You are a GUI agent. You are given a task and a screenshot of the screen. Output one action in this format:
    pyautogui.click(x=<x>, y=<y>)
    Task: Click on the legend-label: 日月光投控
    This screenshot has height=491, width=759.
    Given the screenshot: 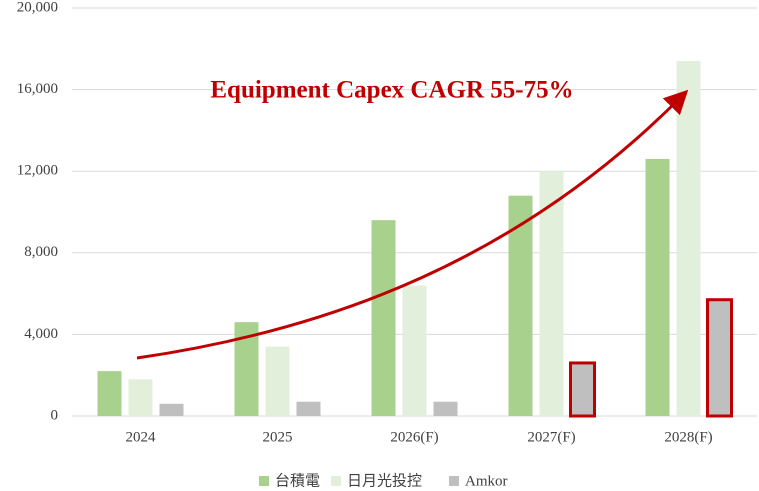 What is the action you would take?
    pyautogui.click(x=384, y=480)
    